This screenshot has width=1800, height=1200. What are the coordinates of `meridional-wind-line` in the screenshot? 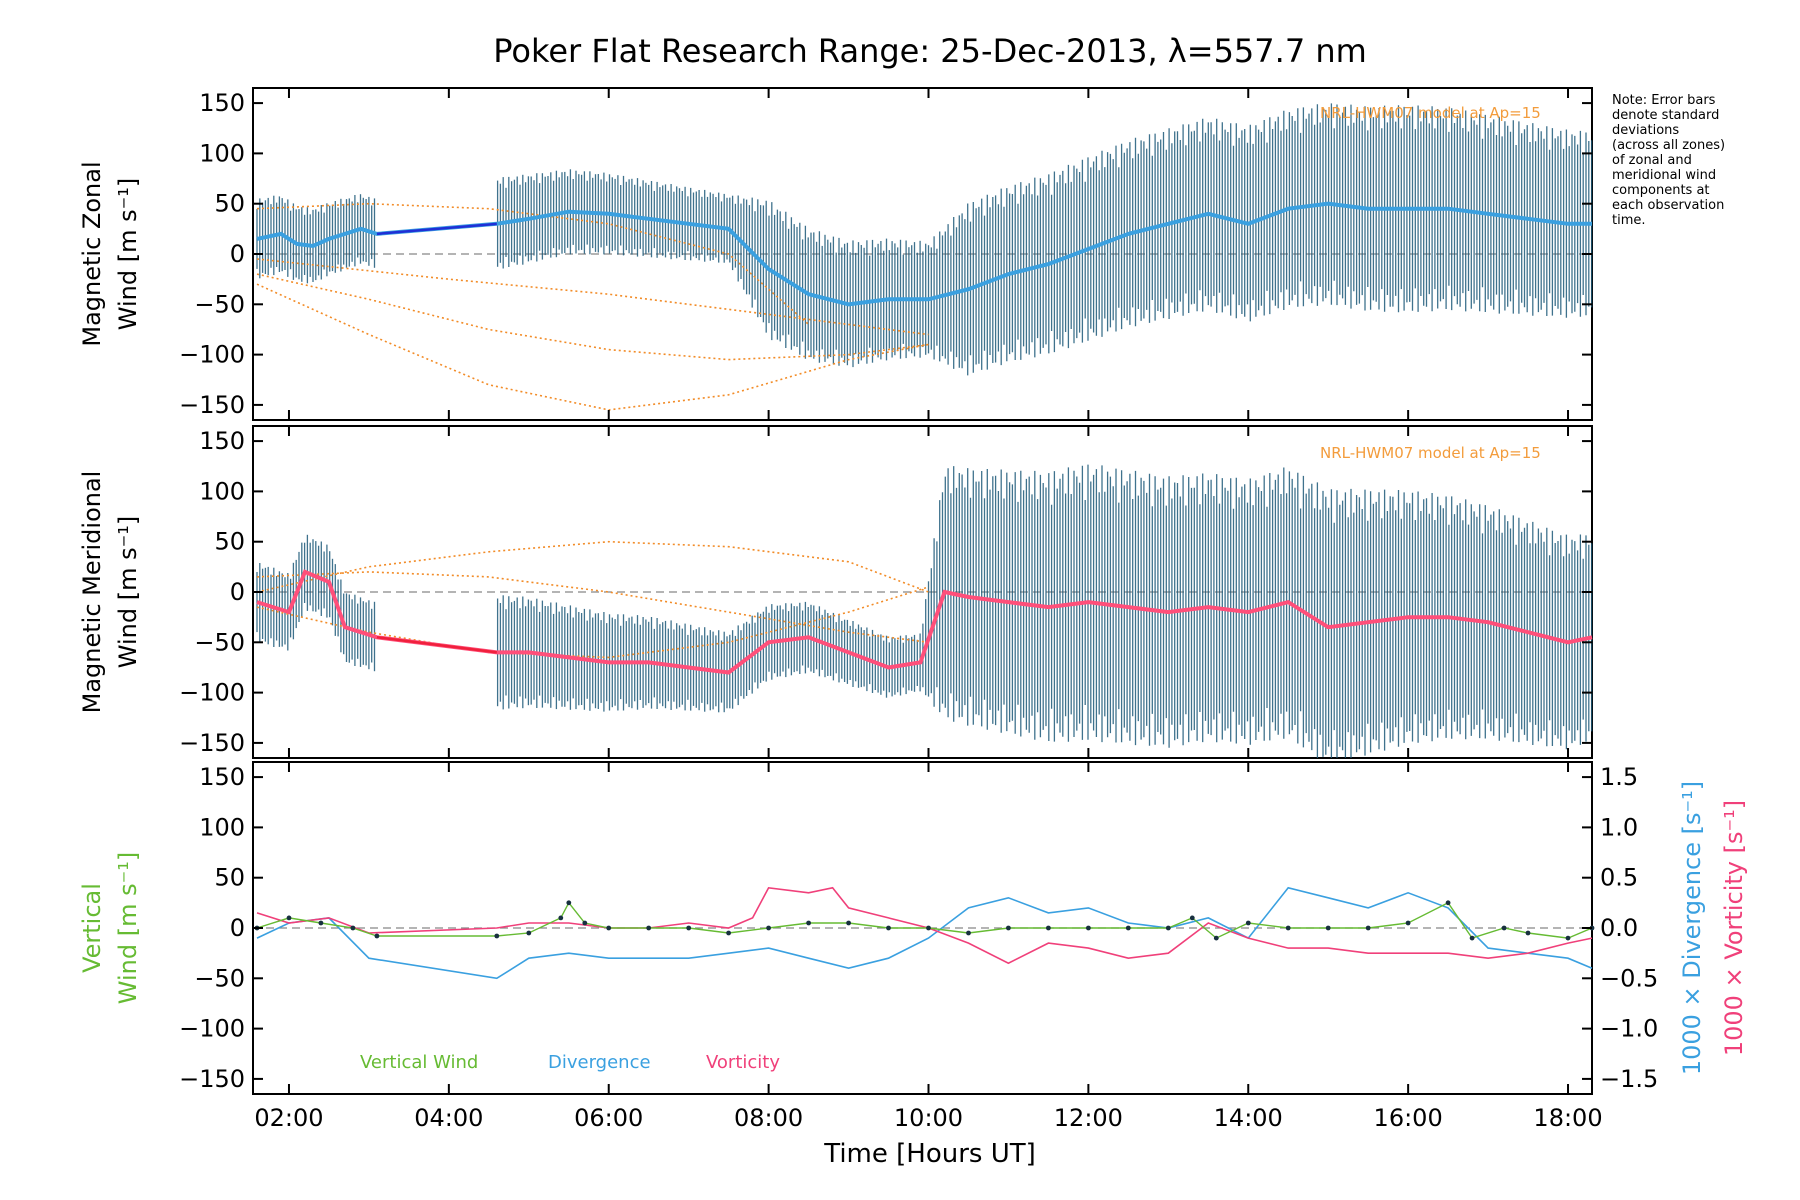 It's located at (924, 622).